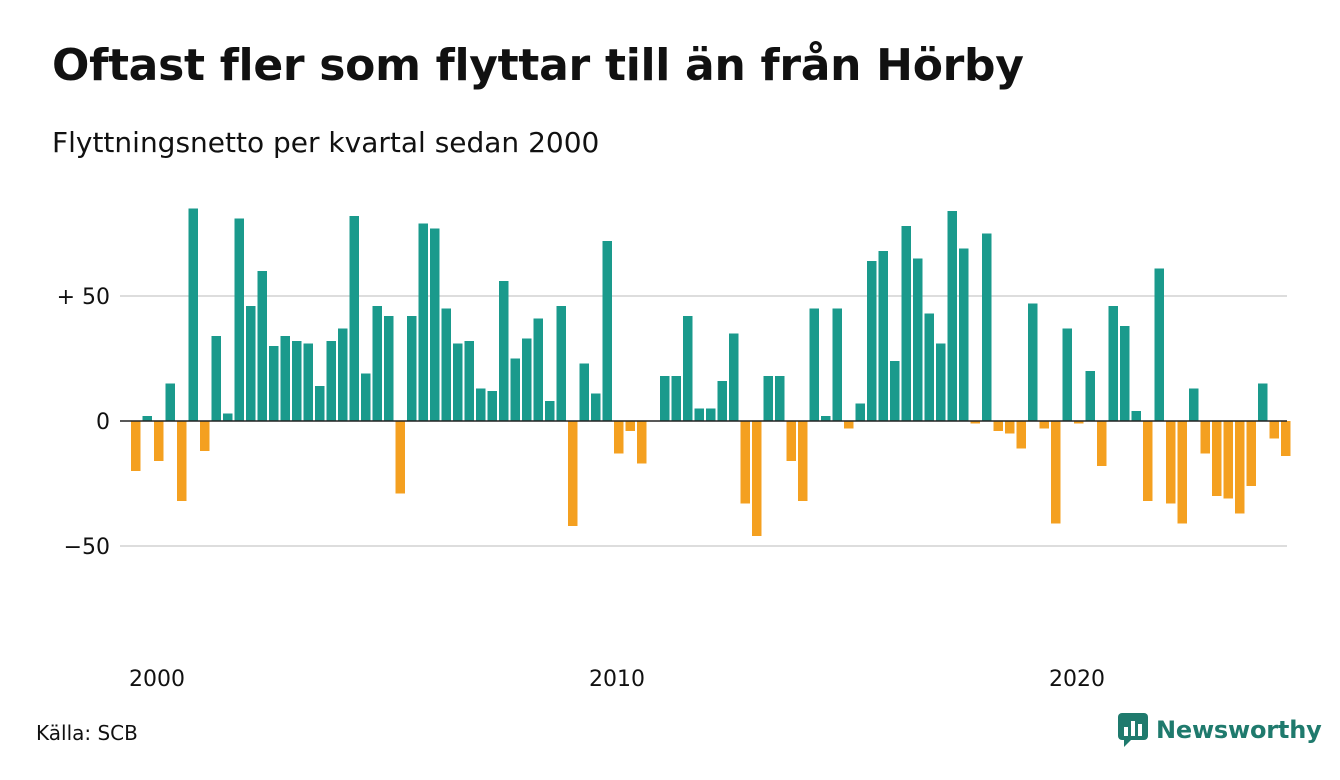 This screenshot has height=780, width=1340. What do you see at coordinates (103, 422) in the screenshot?
I see `y-tick-label: 0` at bounding box center [103, 422].